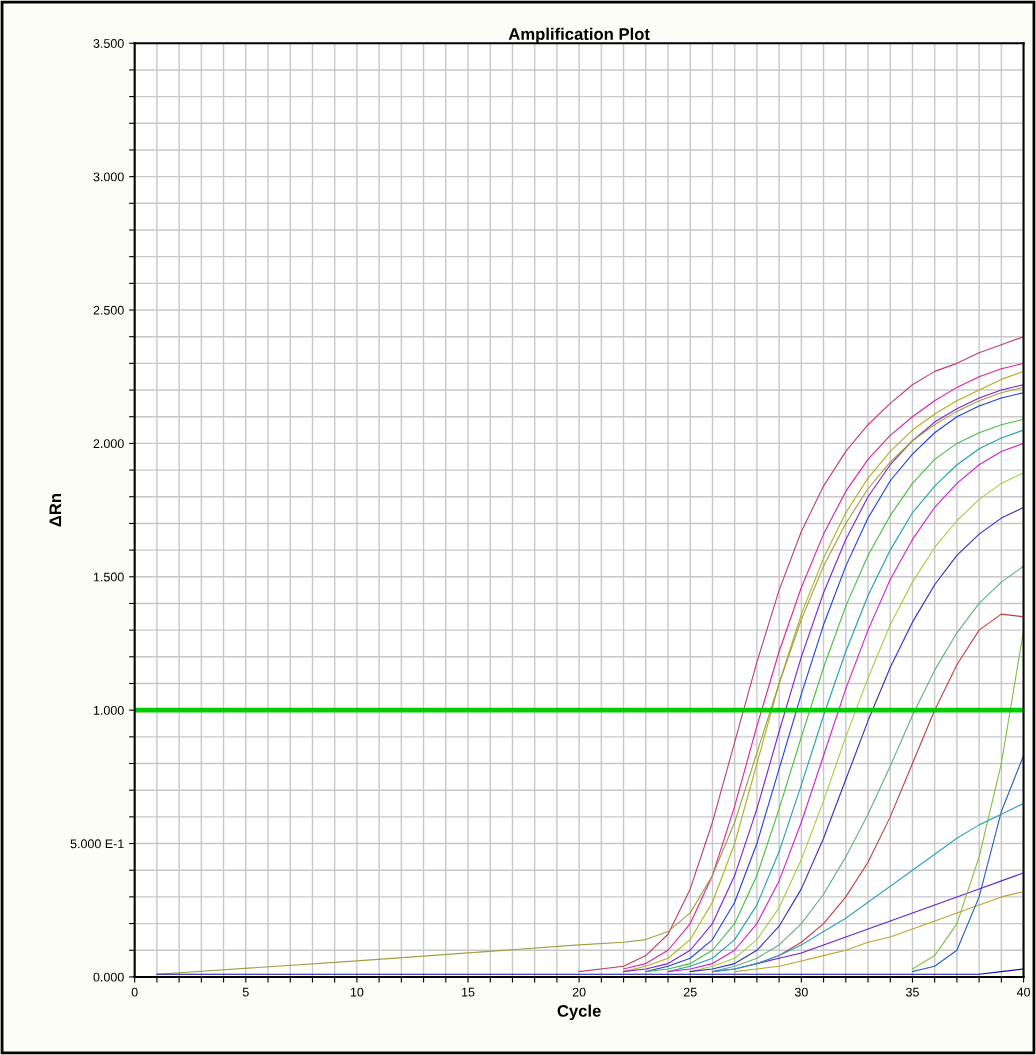 The image size is (1036, 1055). What do you see at coordinates (912, 992) in the screenshot?
I see `x-tick-label: 35` at bounding box center [912, 992].